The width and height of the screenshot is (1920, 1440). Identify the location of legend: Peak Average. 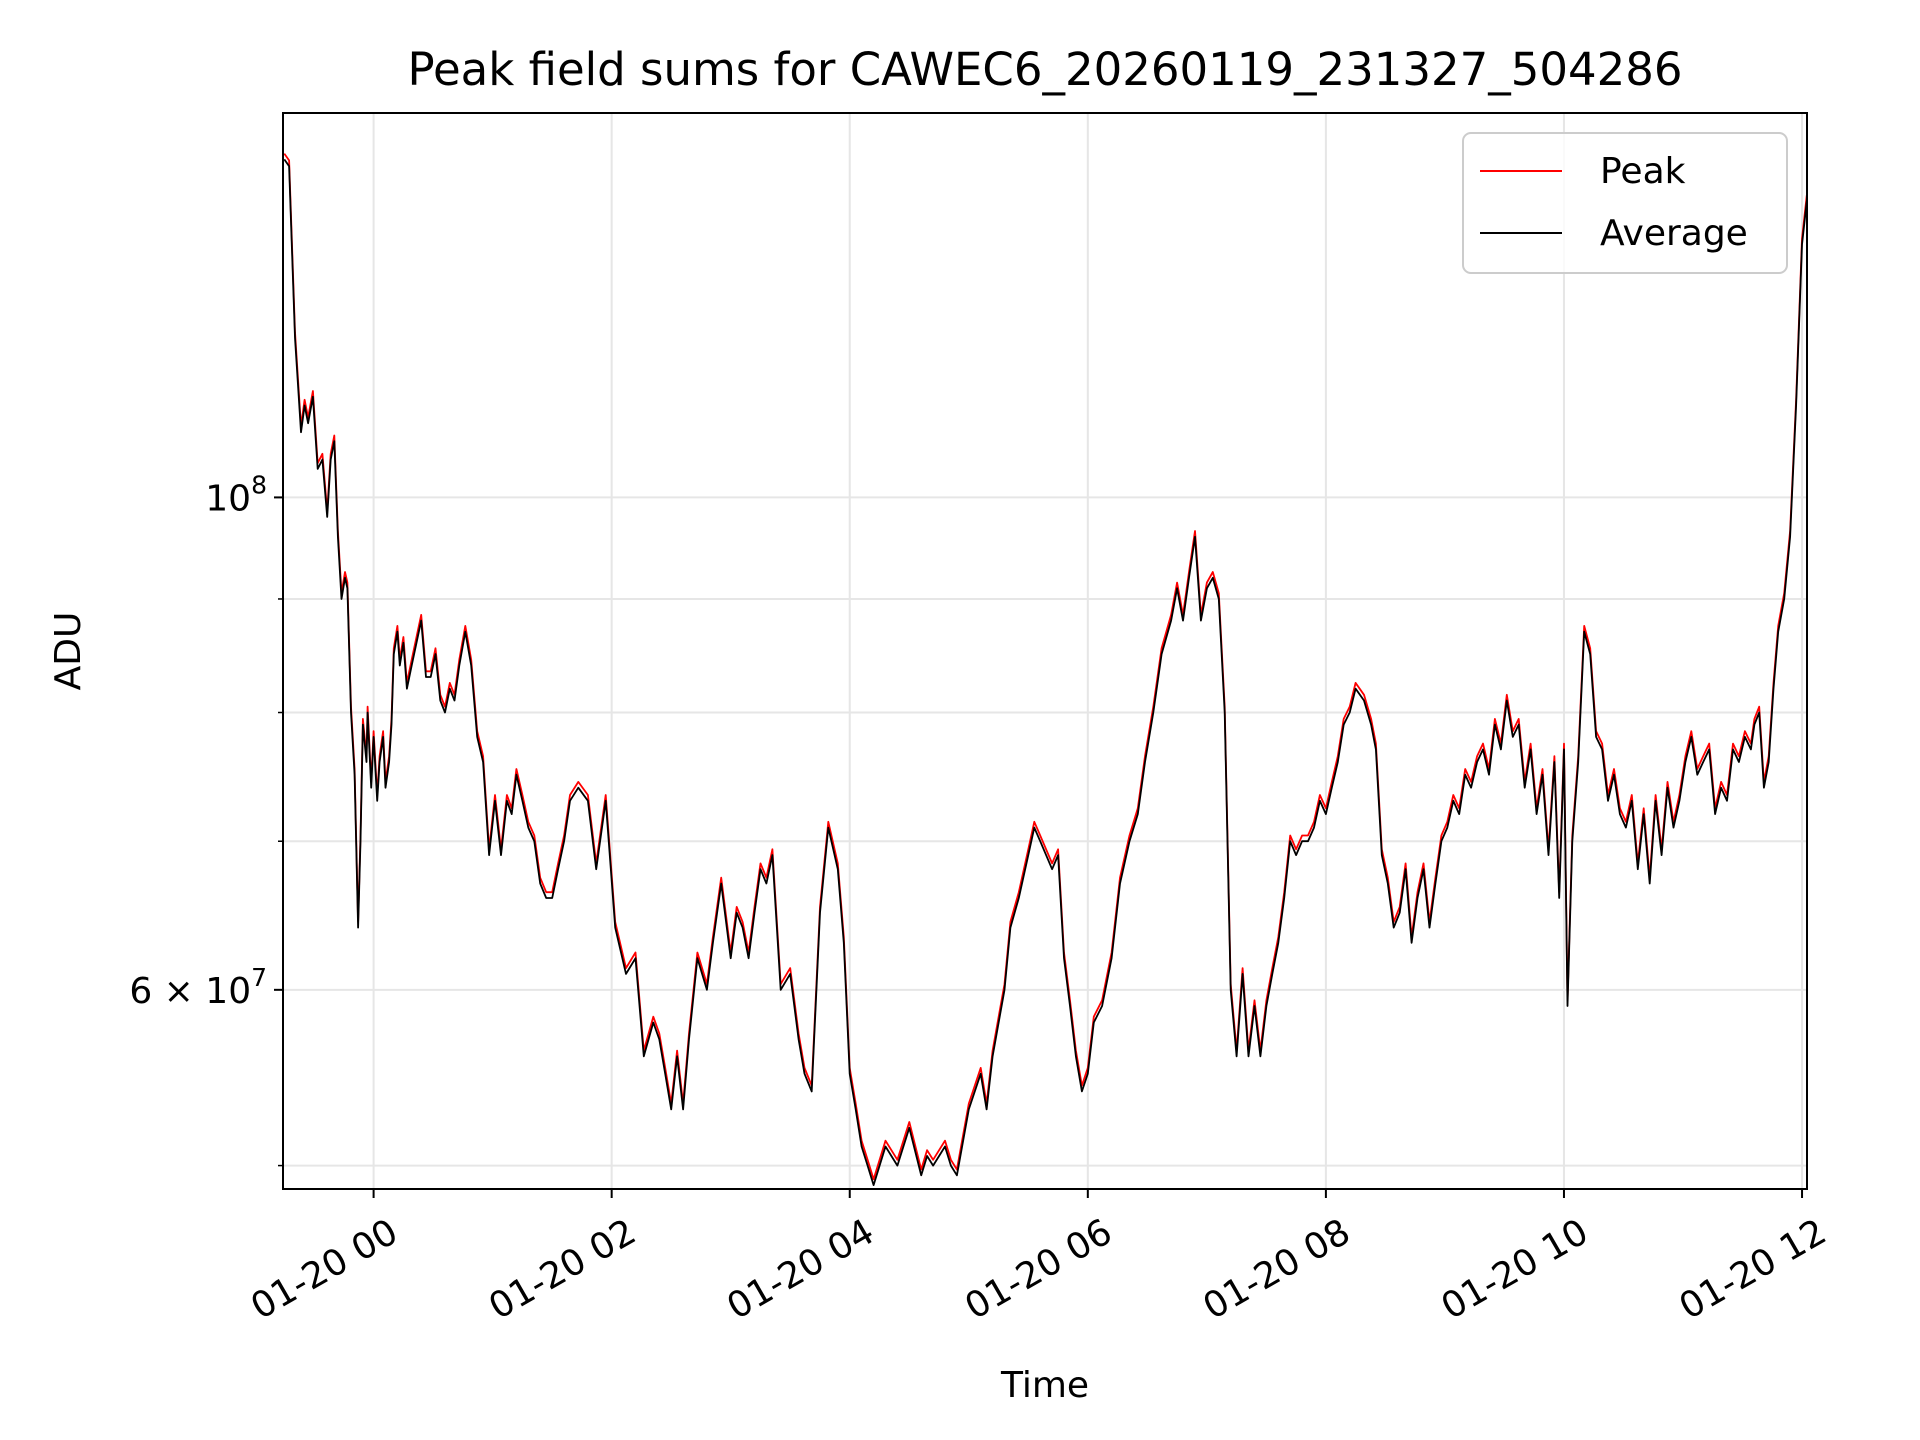
(1625, 203).